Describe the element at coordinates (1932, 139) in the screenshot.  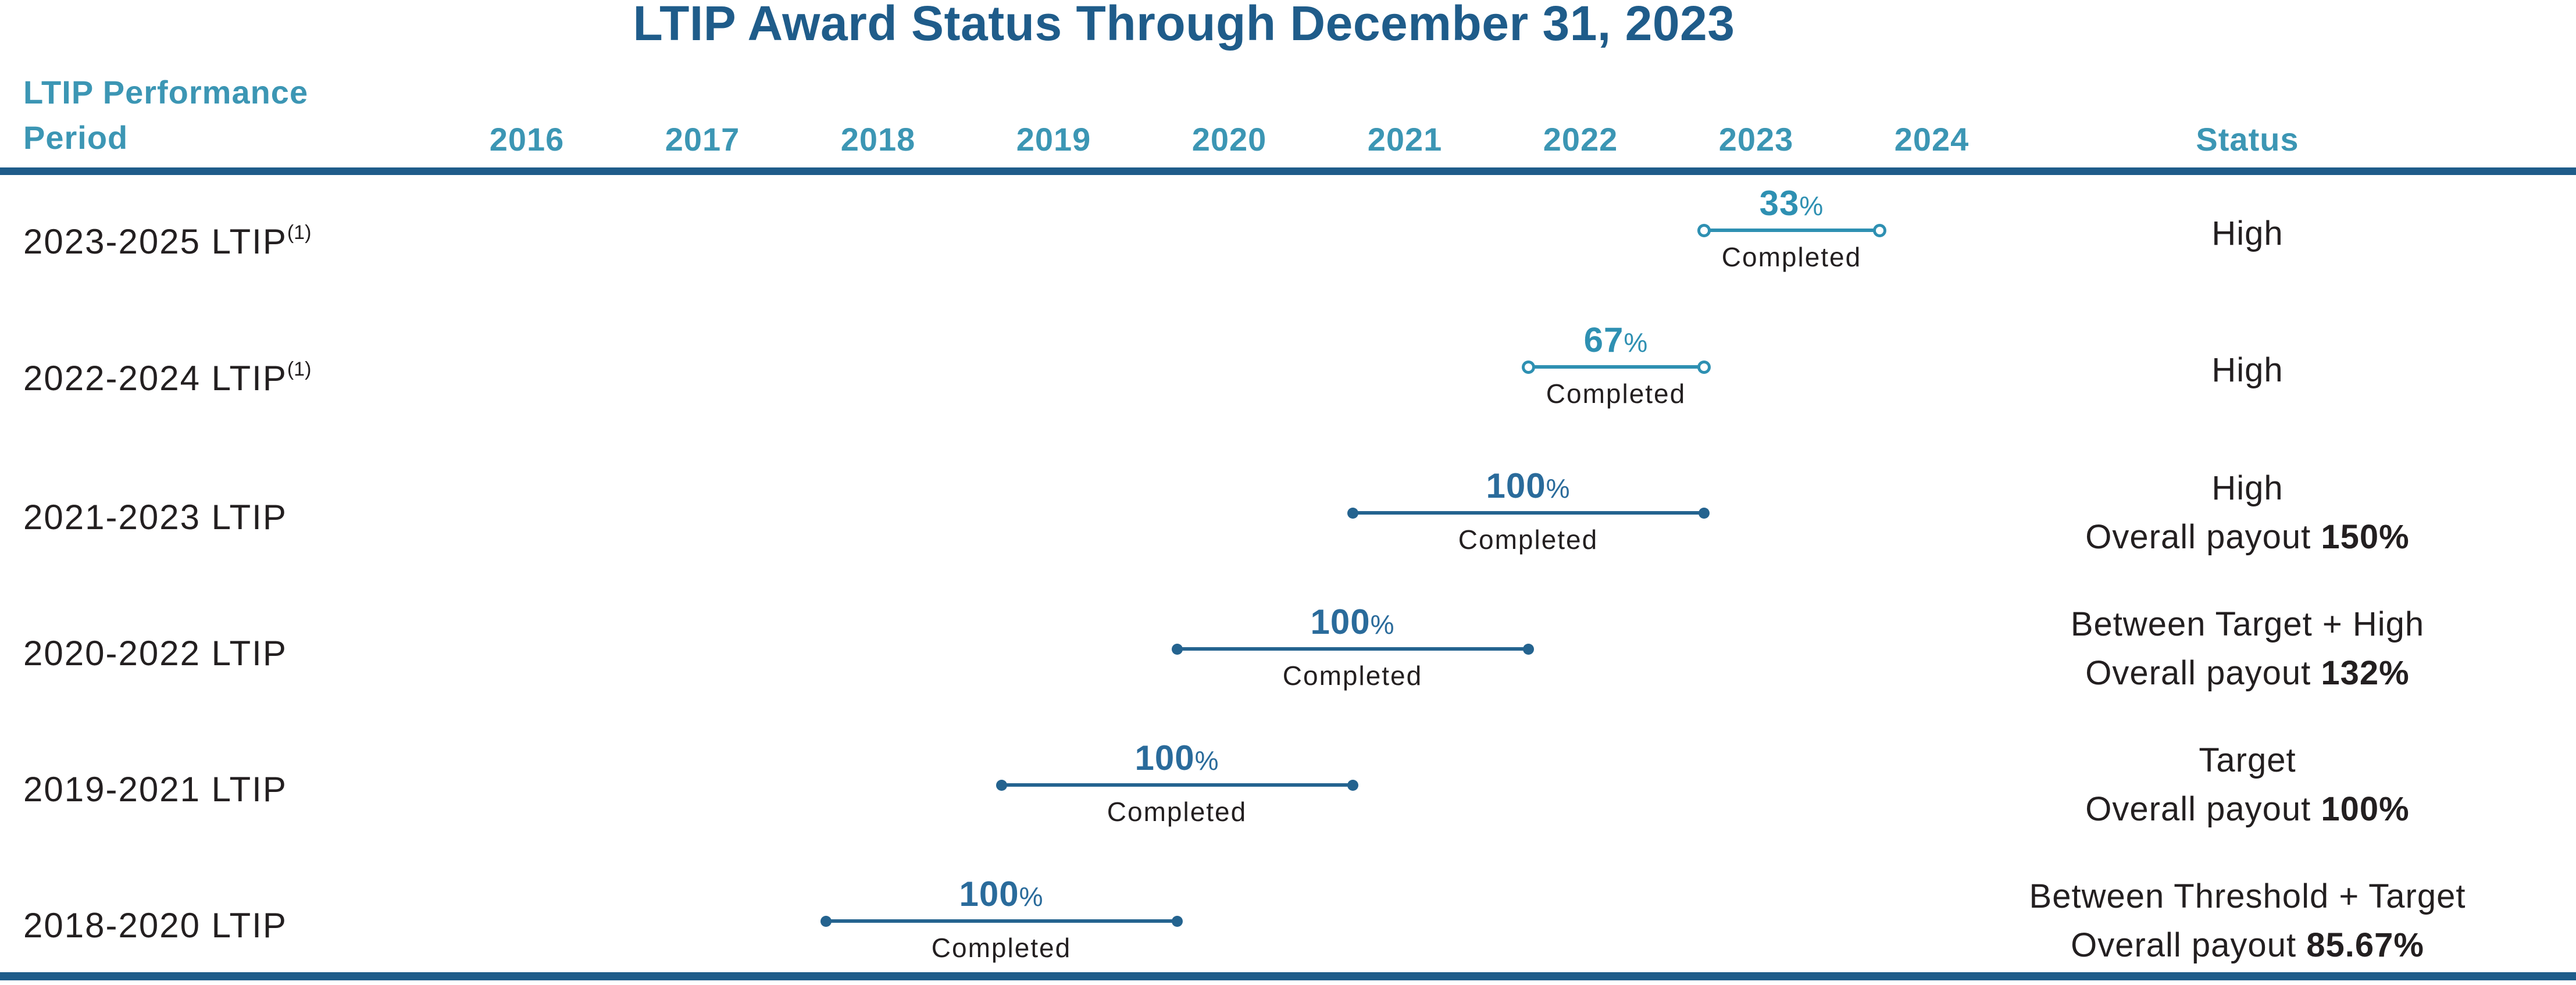
I see `year-header-2024: 2024` at that location.